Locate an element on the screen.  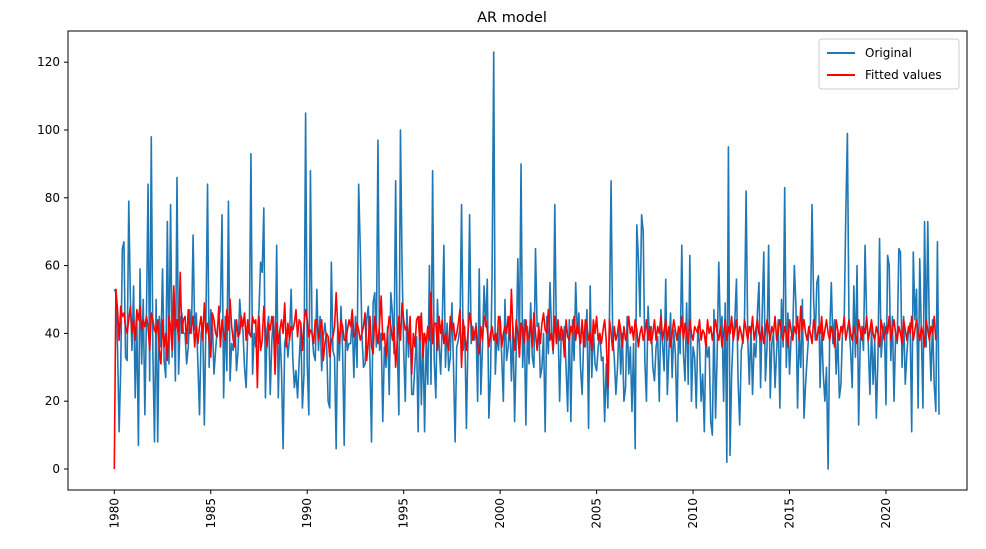
chart-title: AR model is located at coordinates (512, 18).